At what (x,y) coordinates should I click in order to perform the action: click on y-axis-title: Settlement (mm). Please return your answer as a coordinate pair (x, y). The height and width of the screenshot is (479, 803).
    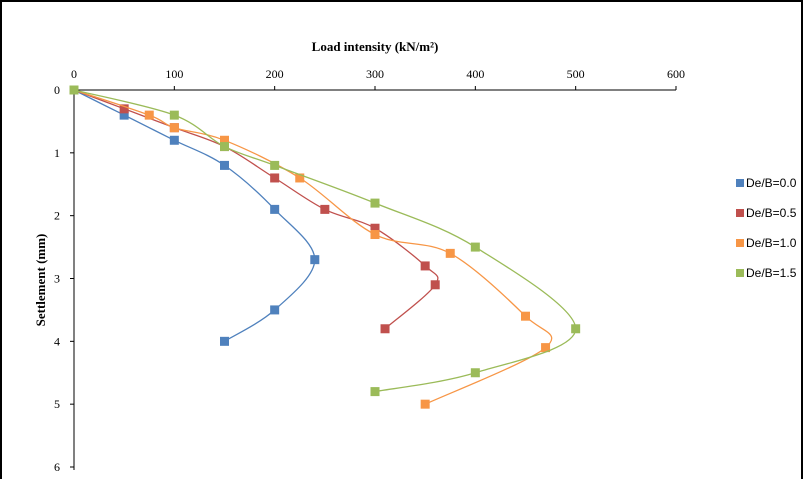
    Looking at the image, I should click on (40, 280).